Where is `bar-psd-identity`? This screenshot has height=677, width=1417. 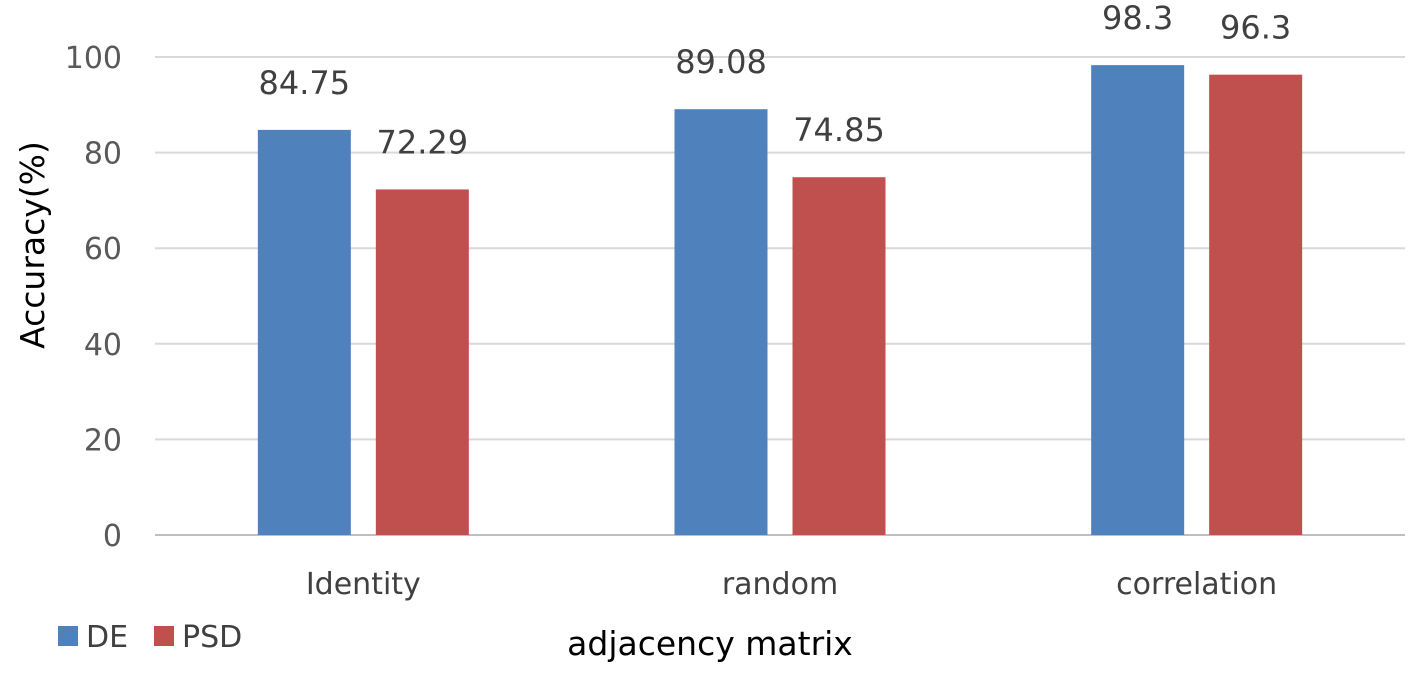
bar-psd-identity is located at coordinates (422, 362).